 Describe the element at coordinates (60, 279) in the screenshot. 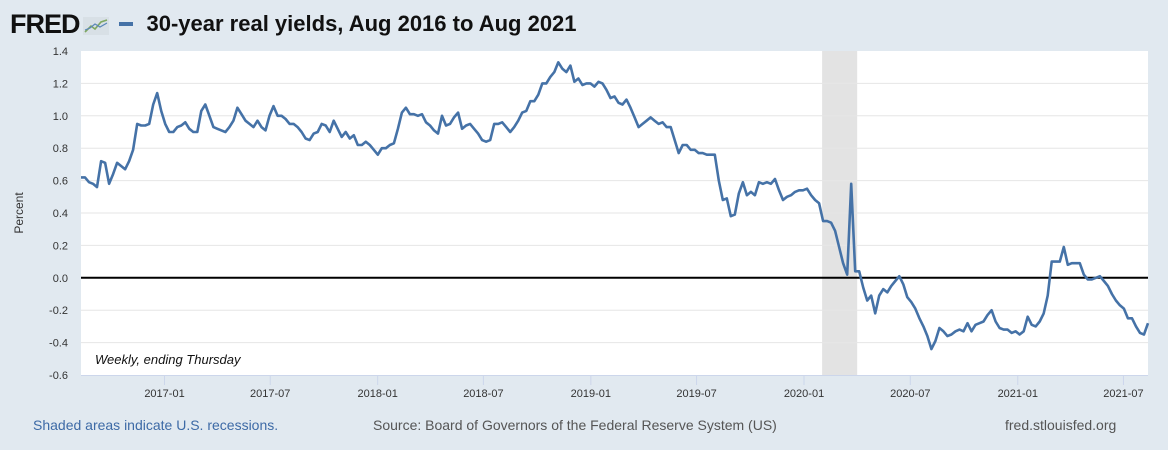

I see `y-tick-label: 0.0` at that location.